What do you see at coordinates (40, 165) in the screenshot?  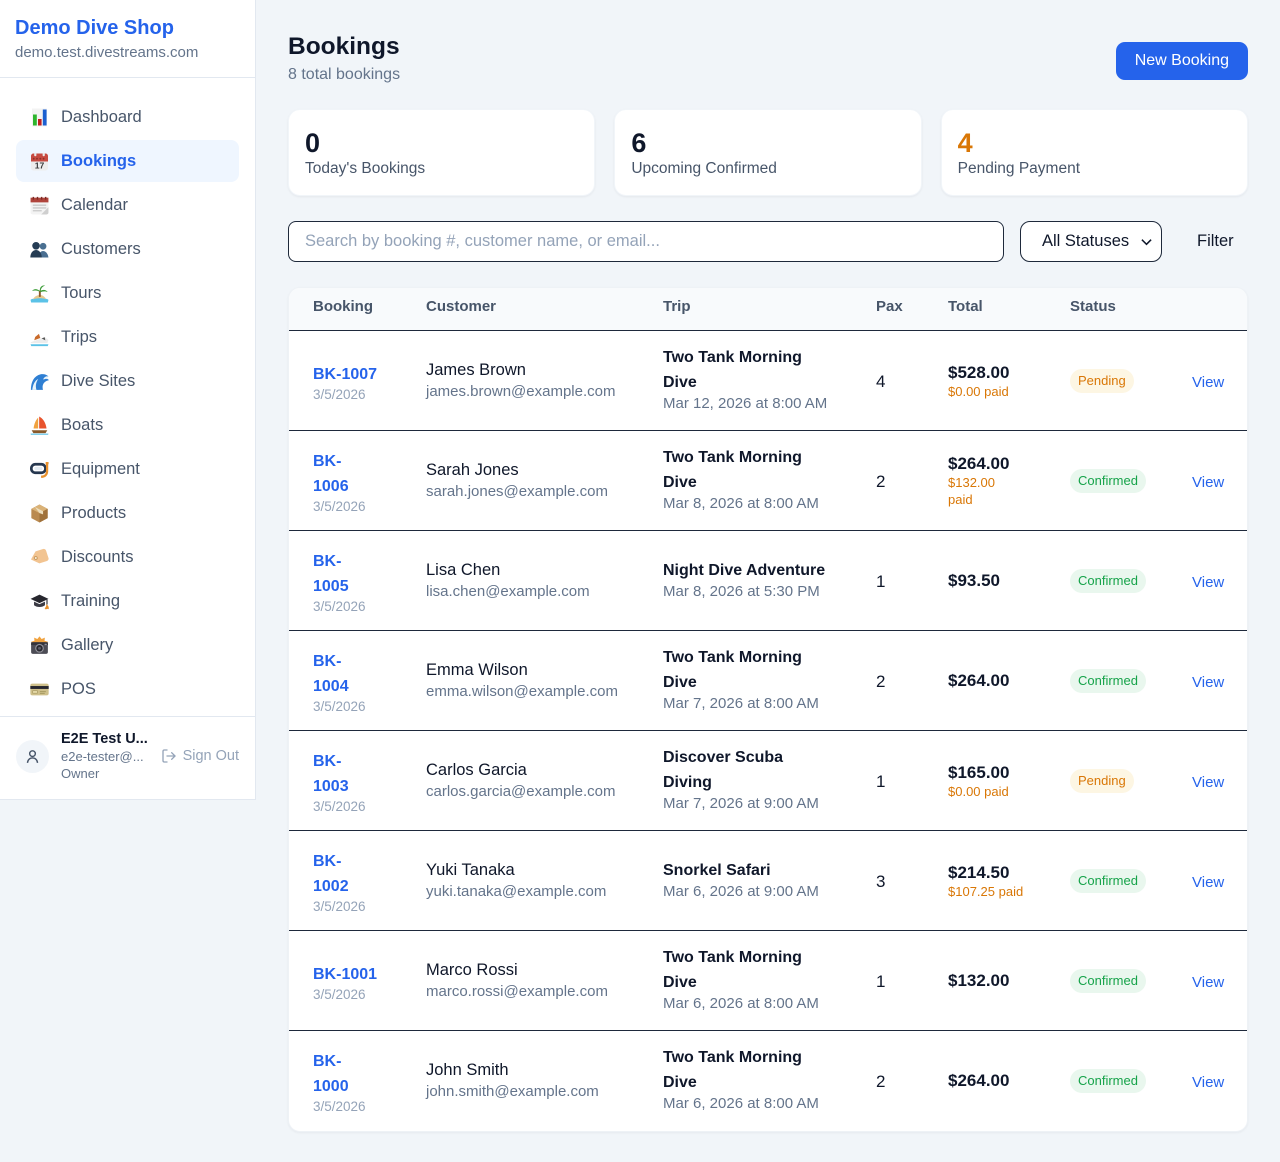 I see `svg-text: 17` at bounding box center [40, 165].